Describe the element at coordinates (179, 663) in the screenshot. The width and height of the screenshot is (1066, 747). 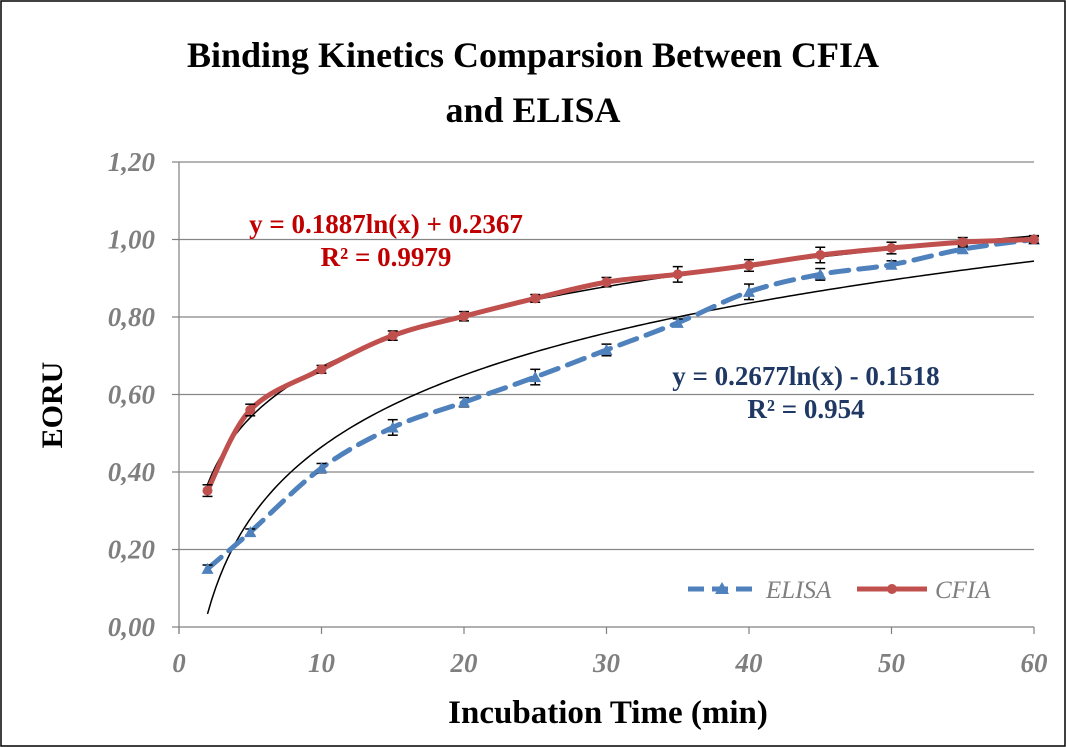
I see `x-tick-label: 0` at that location.